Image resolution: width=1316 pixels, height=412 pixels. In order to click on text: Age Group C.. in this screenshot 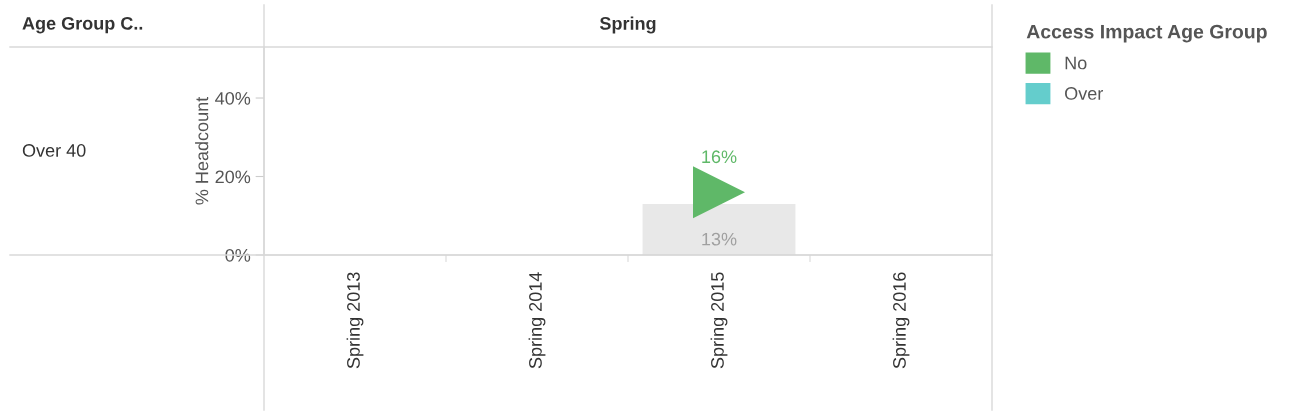, I will do `click(82, 25)`.